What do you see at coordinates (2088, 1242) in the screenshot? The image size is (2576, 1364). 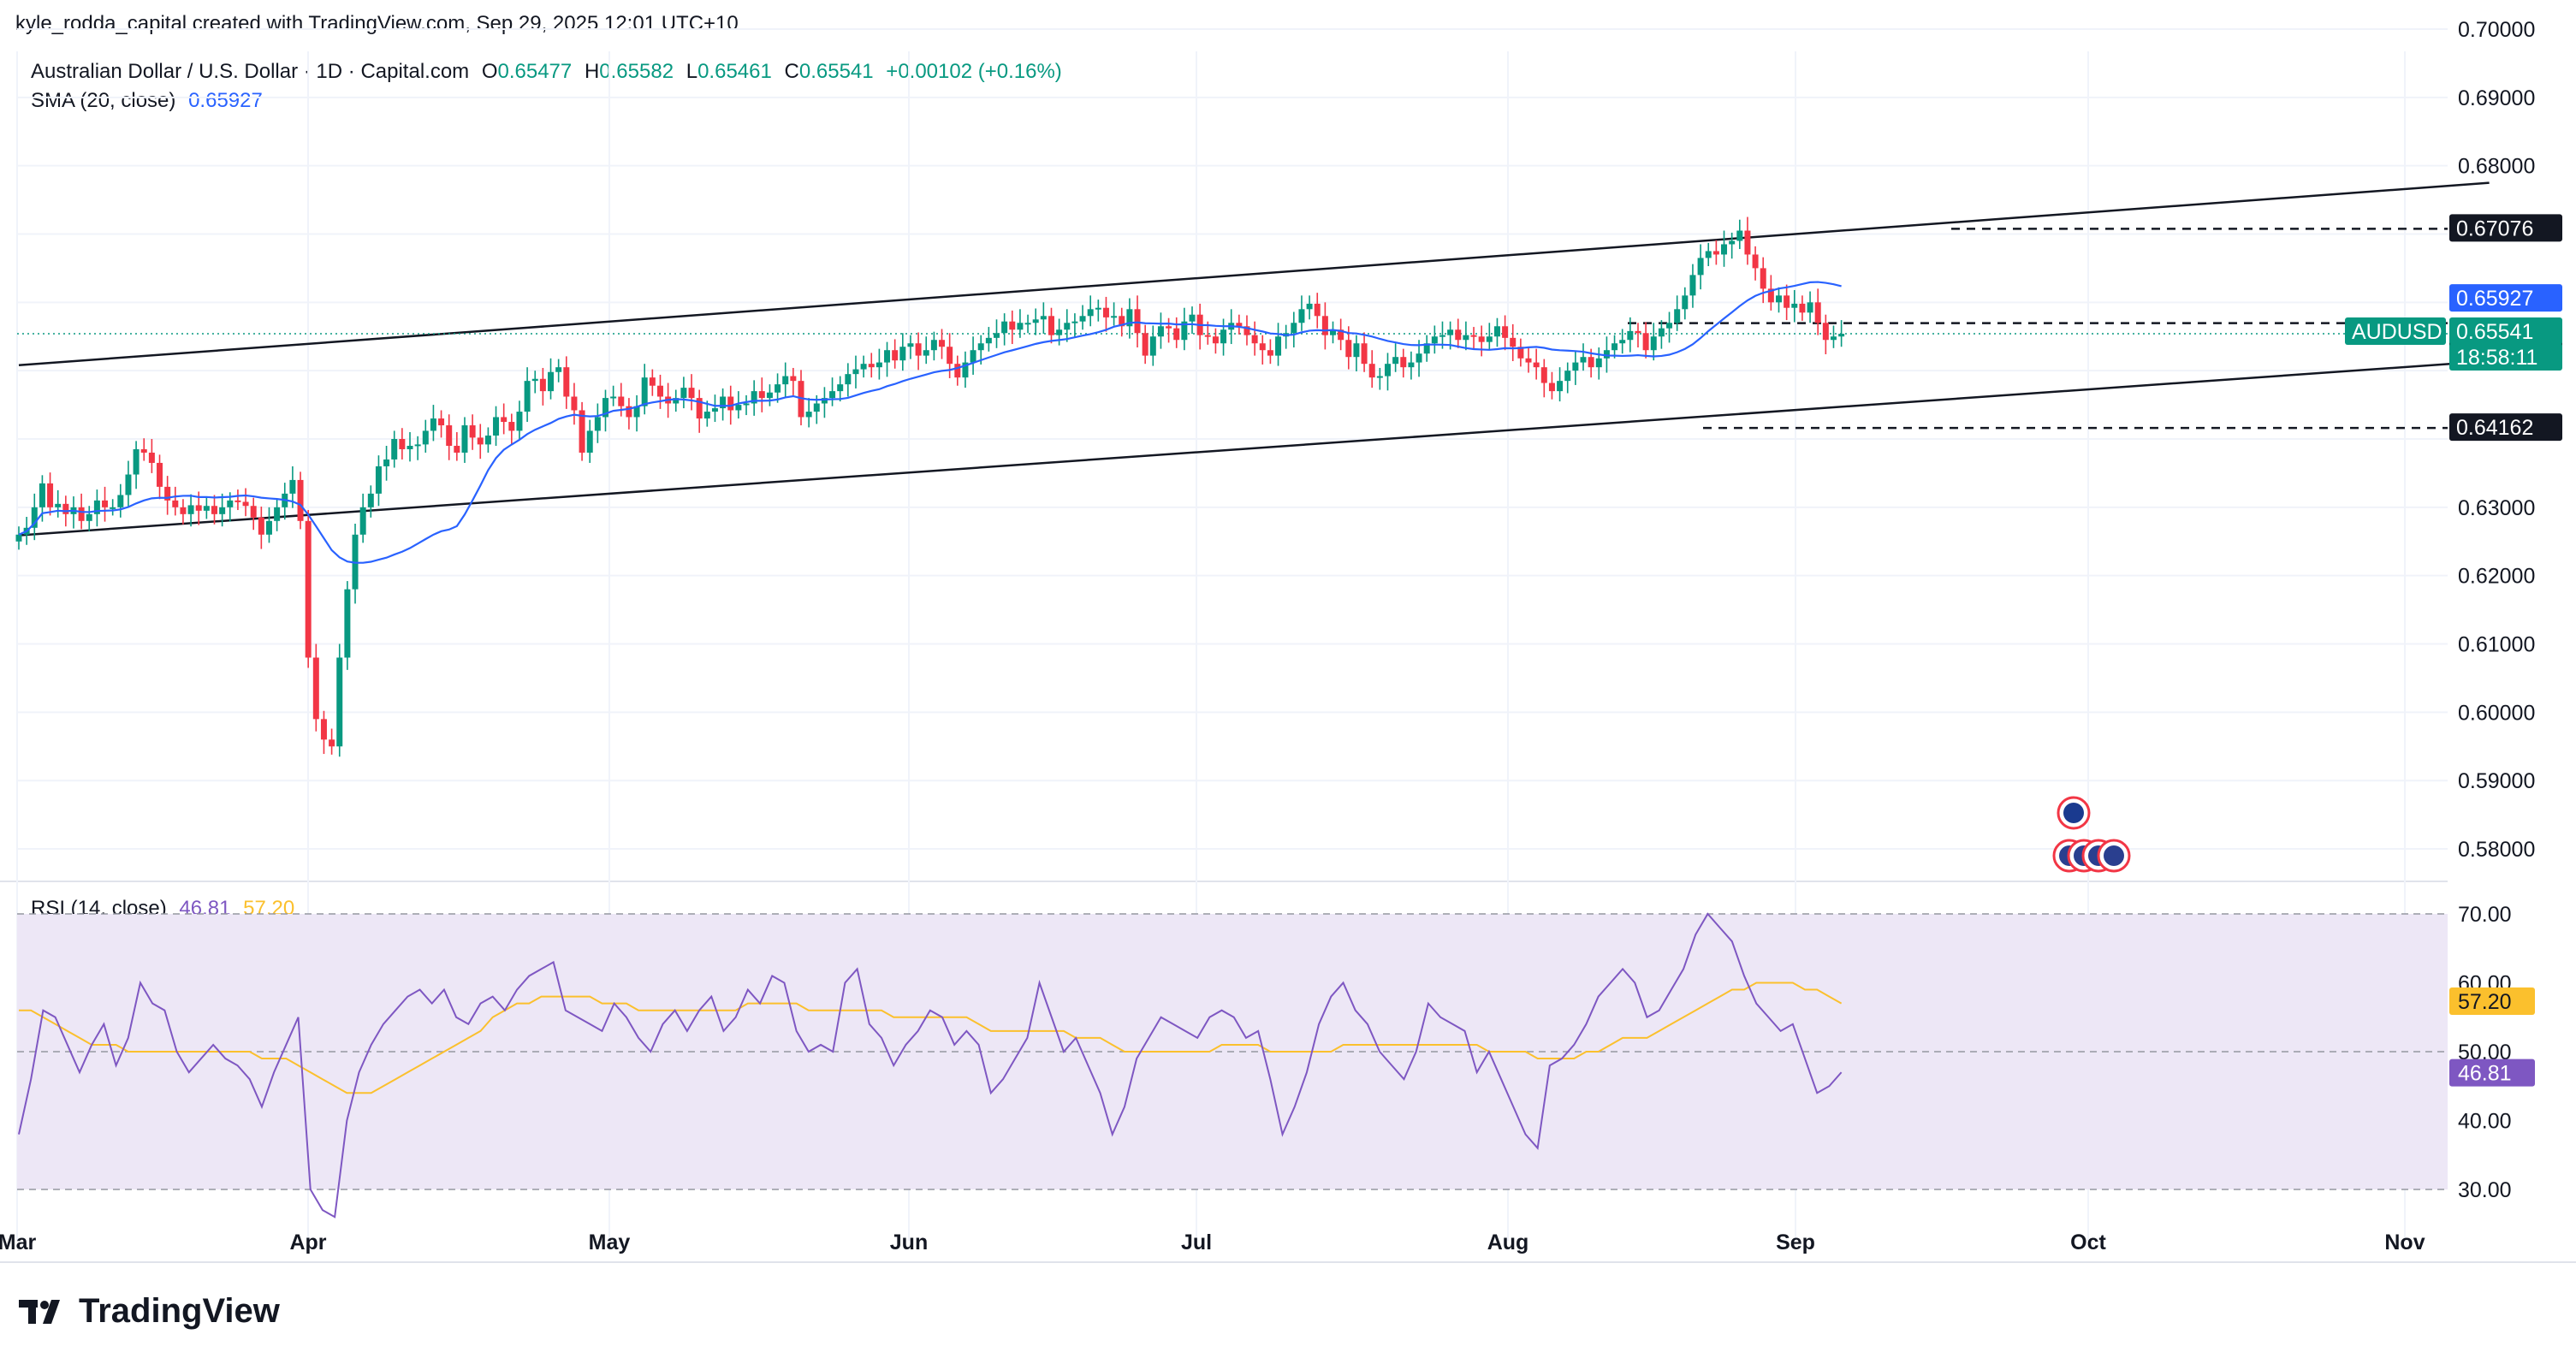 I see `time-tick-label: Oct` at bounding box center [2088, 1242].